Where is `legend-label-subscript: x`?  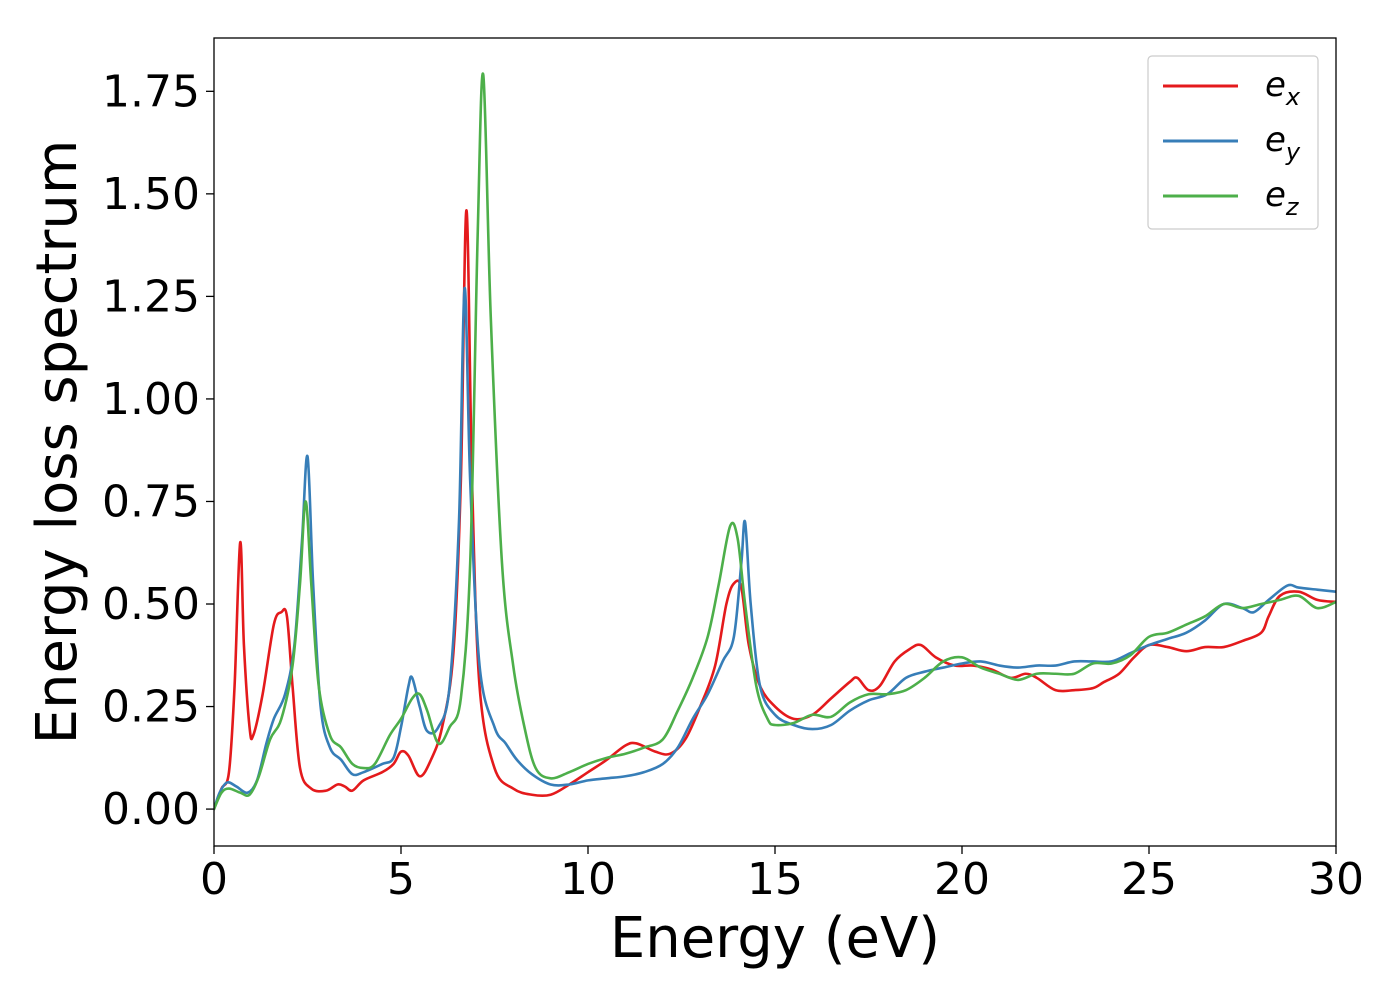 legend-label-subscript: x is located at coordinates (1293, 97).